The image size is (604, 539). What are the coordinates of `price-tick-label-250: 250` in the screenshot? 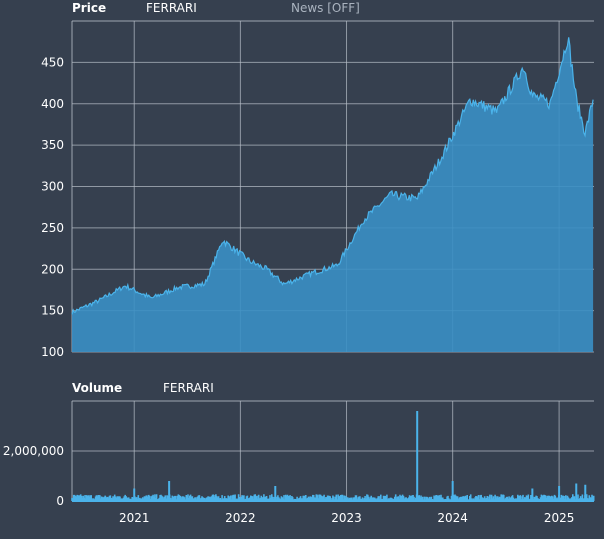 It's located at (52, 228).